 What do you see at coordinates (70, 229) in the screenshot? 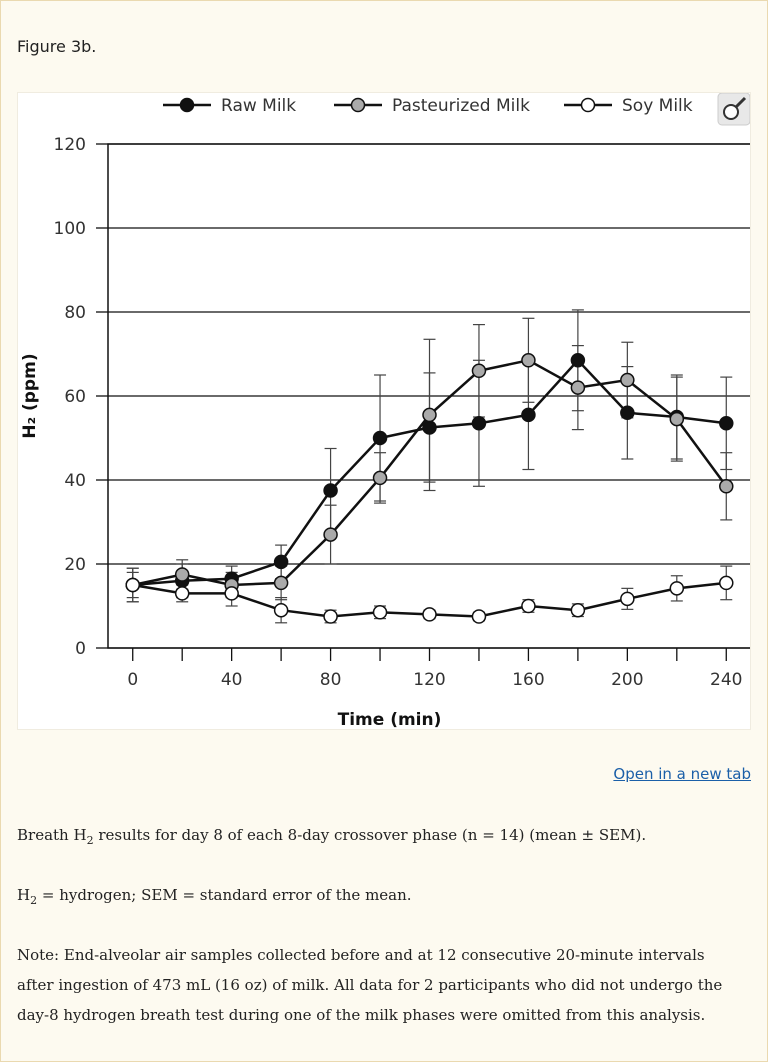
I see `y-tick-label: 100` at bounding box center [70, 229].